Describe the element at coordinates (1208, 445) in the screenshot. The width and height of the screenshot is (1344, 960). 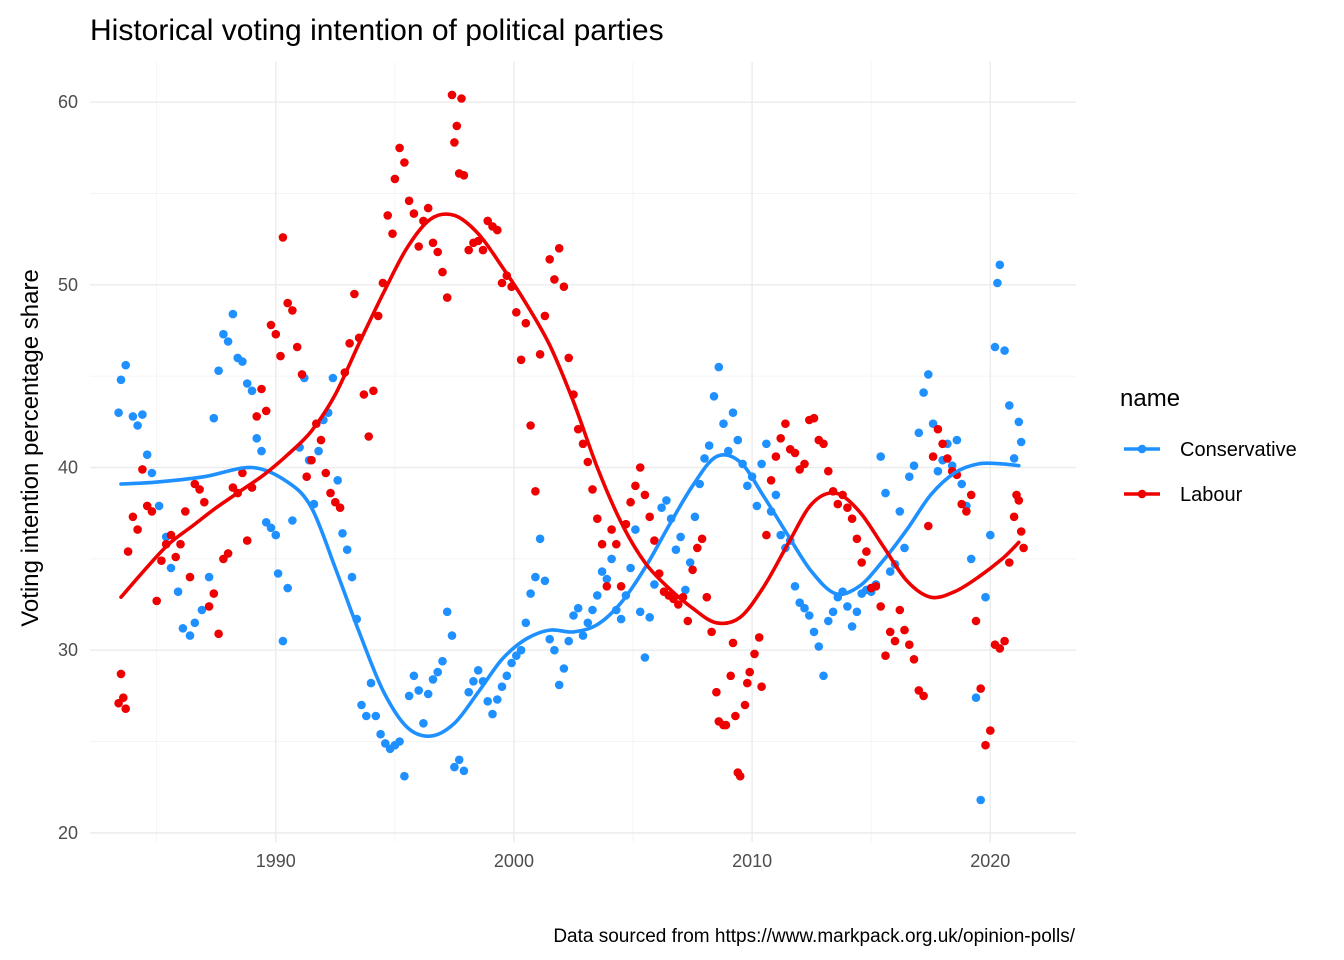
I see `legend: name Conservative Labour` at that location.